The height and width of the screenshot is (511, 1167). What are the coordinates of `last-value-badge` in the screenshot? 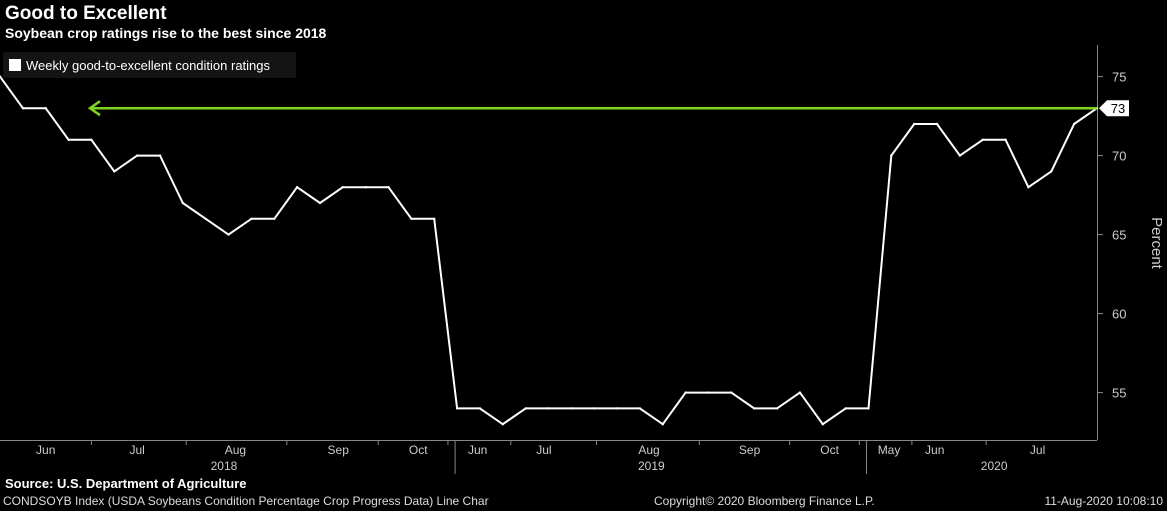 It's located at (1114, 108).